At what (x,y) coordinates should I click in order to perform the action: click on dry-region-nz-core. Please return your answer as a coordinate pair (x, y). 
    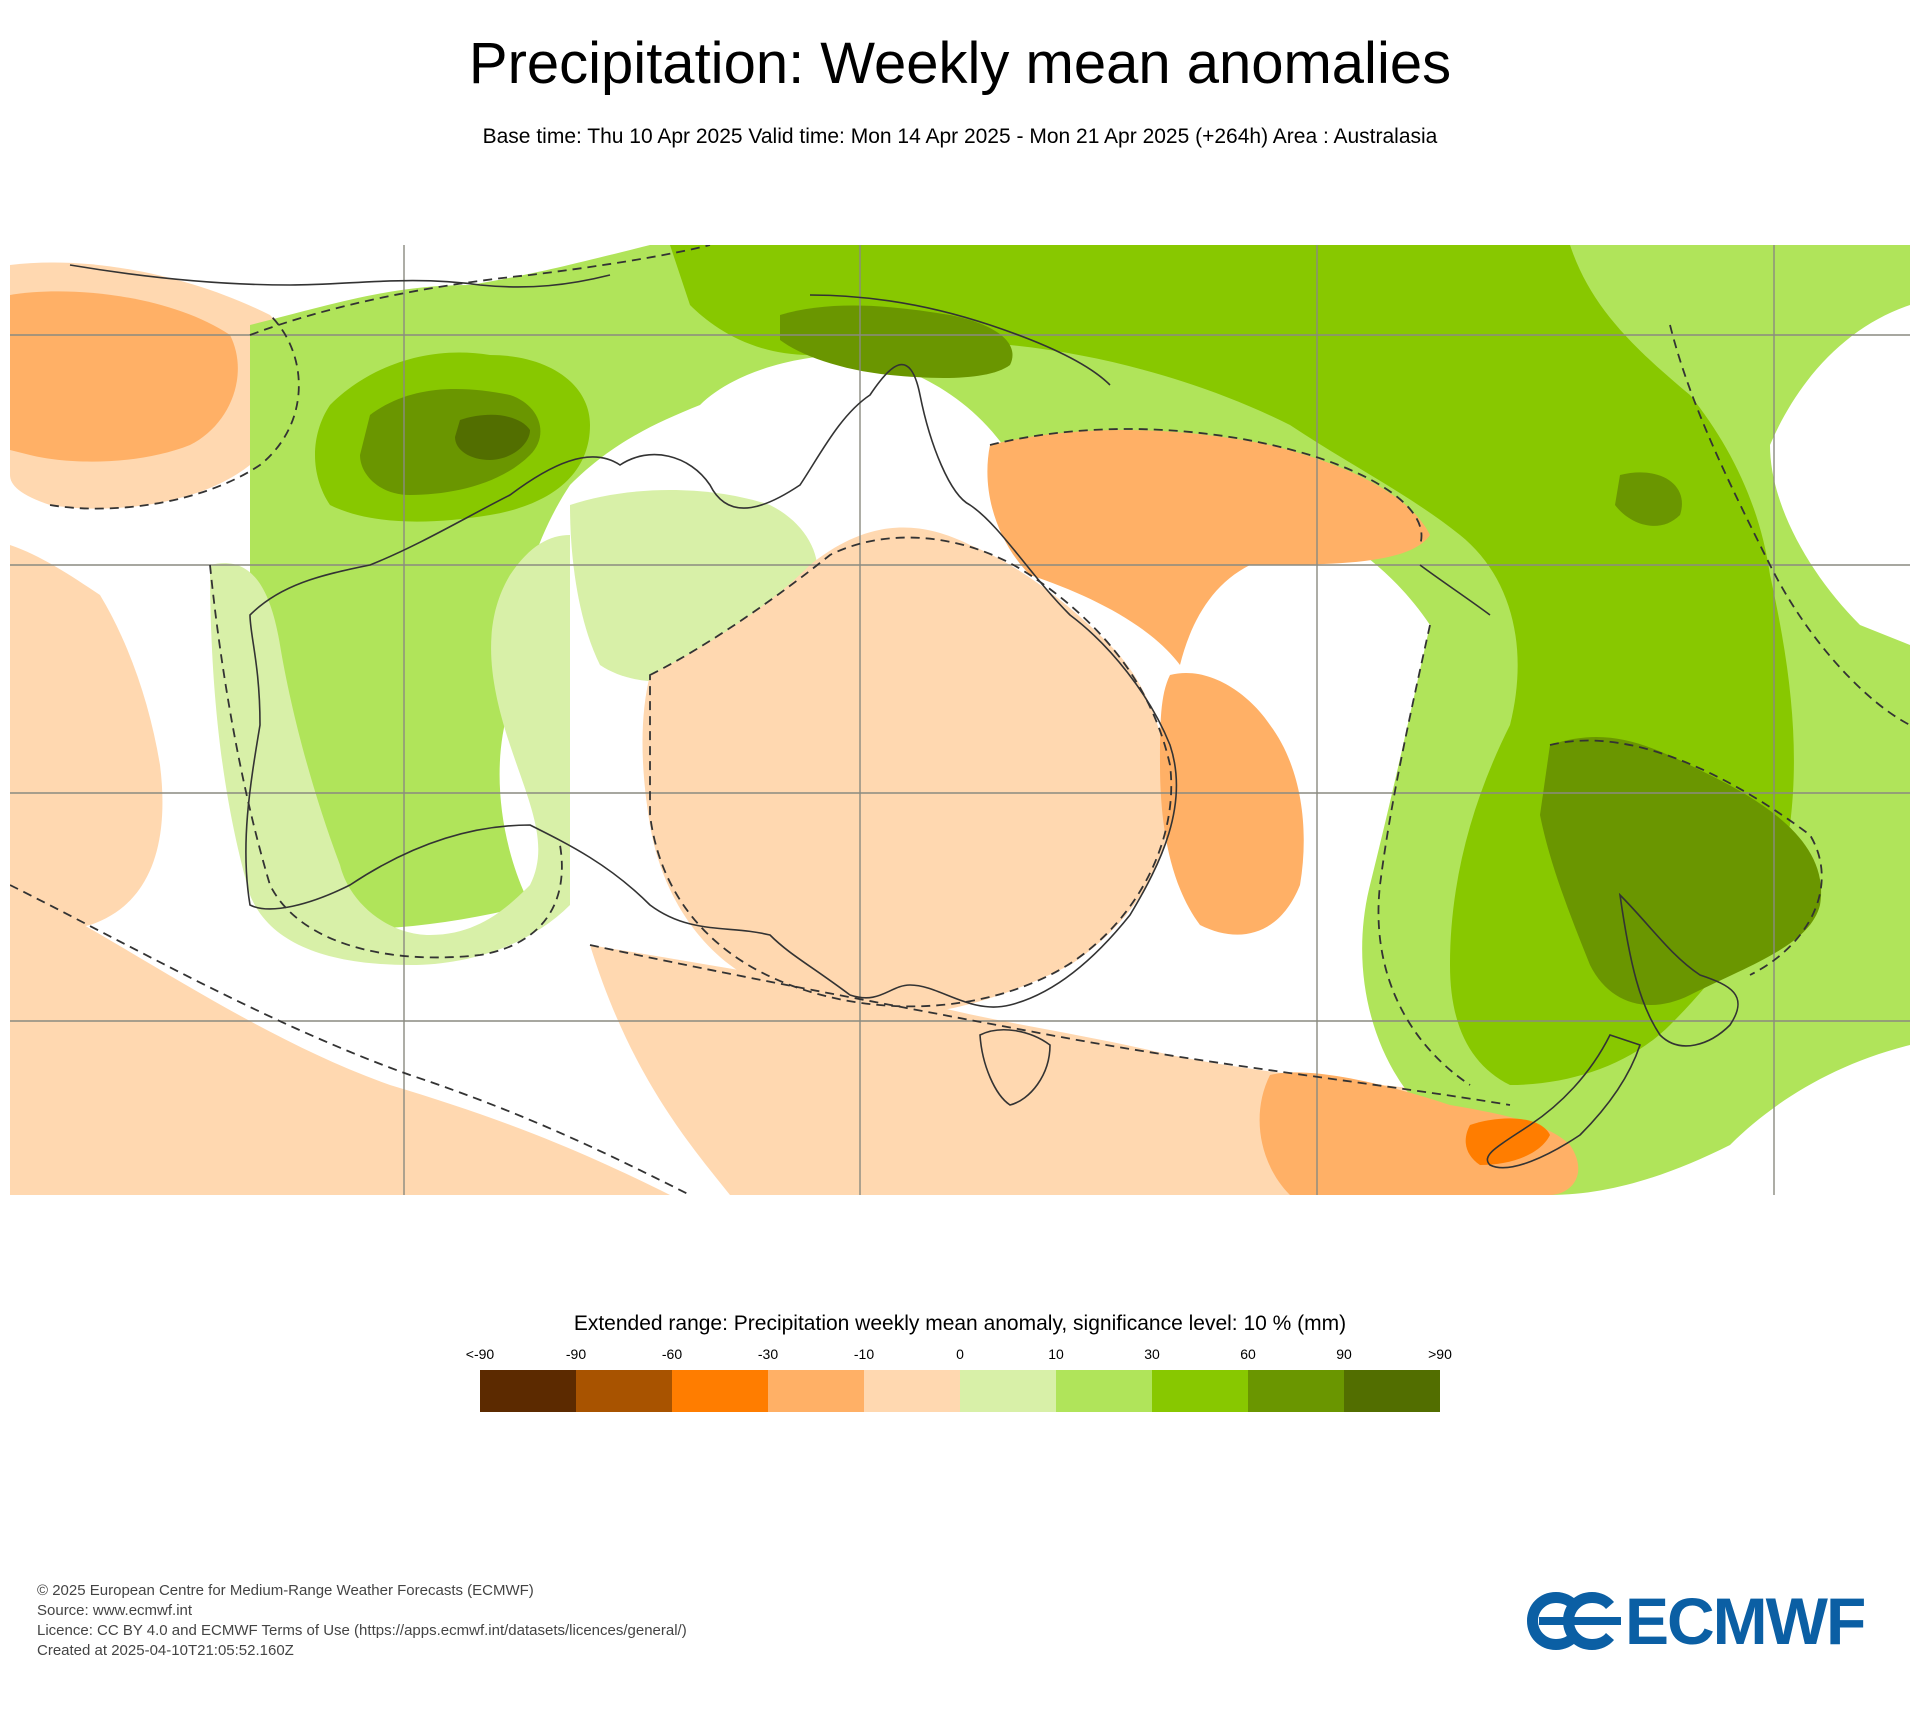
    Looking at the image, I should click on (1507, 1141).